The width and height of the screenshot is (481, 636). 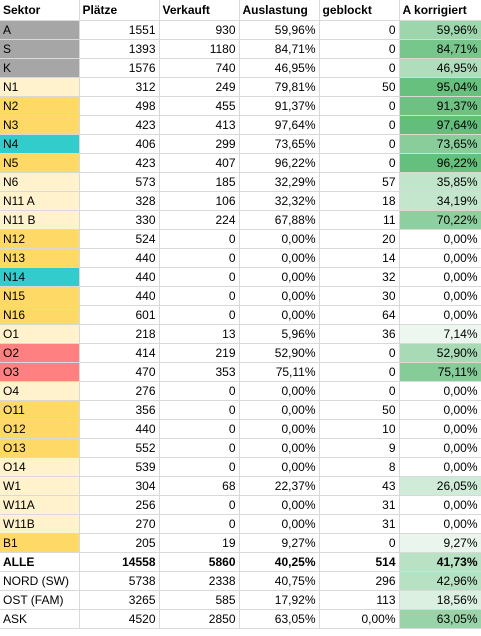 I want to click on cell-sektor: W11A, so click(x=40, y=505).